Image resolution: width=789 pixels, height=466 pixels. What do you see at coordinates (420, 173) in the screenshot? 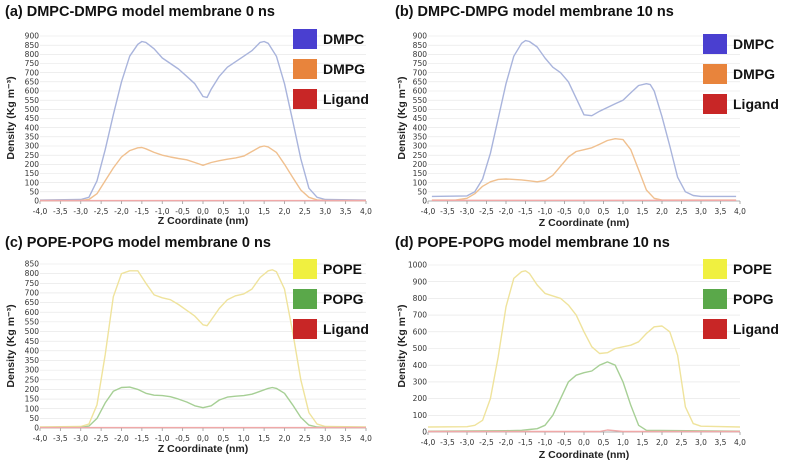
I see `y-tick-label: 150` at bounding box center [420, 173].